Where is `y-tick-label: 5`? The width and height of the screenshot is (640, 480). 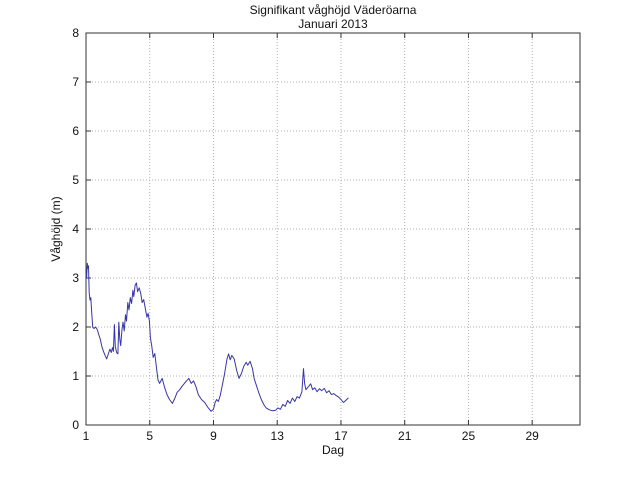
y-tick-label: 5 is located at coordinates (75, 180).